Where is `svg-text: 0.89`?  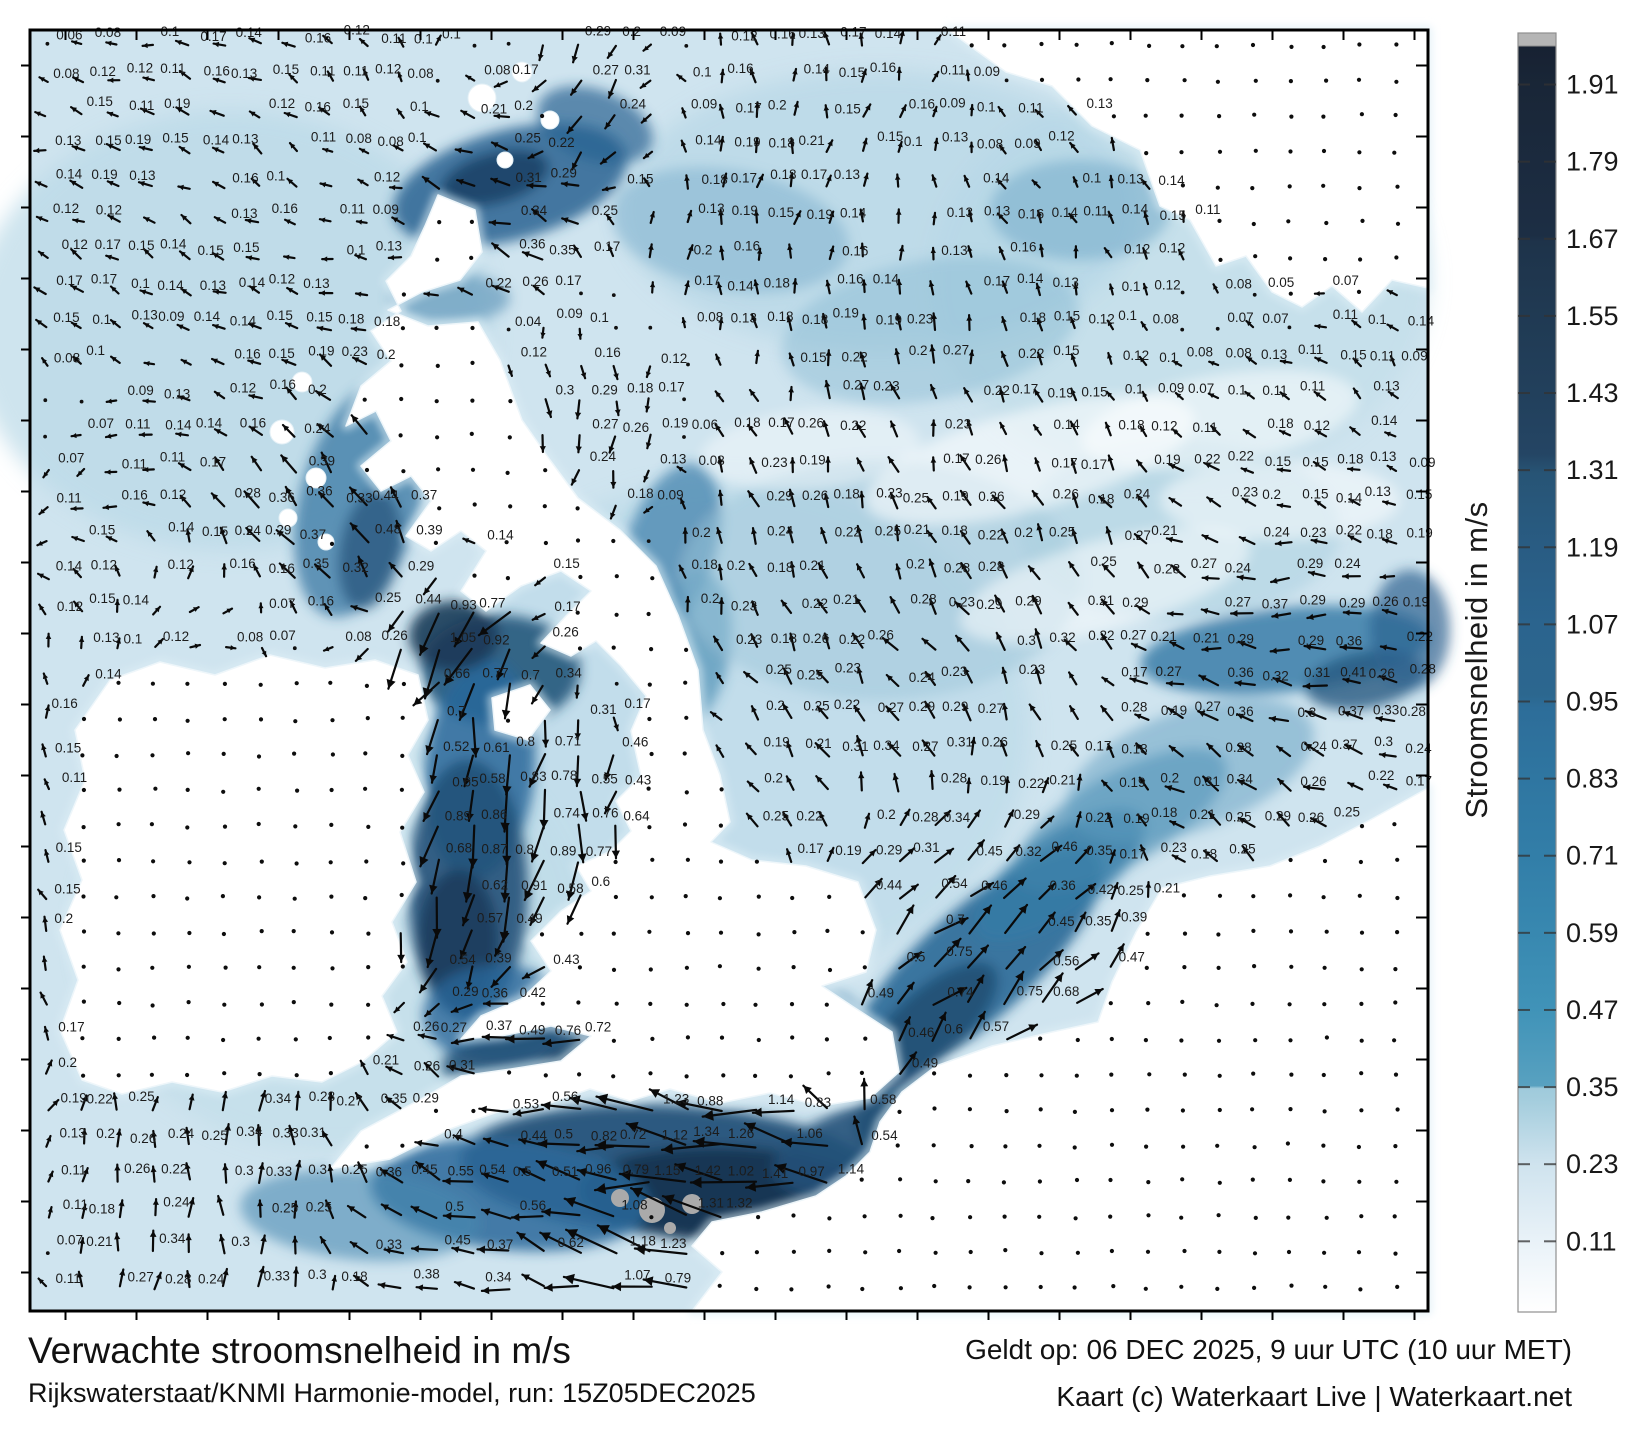 svg-text: 0.89 is located at coordinates (458, 815).